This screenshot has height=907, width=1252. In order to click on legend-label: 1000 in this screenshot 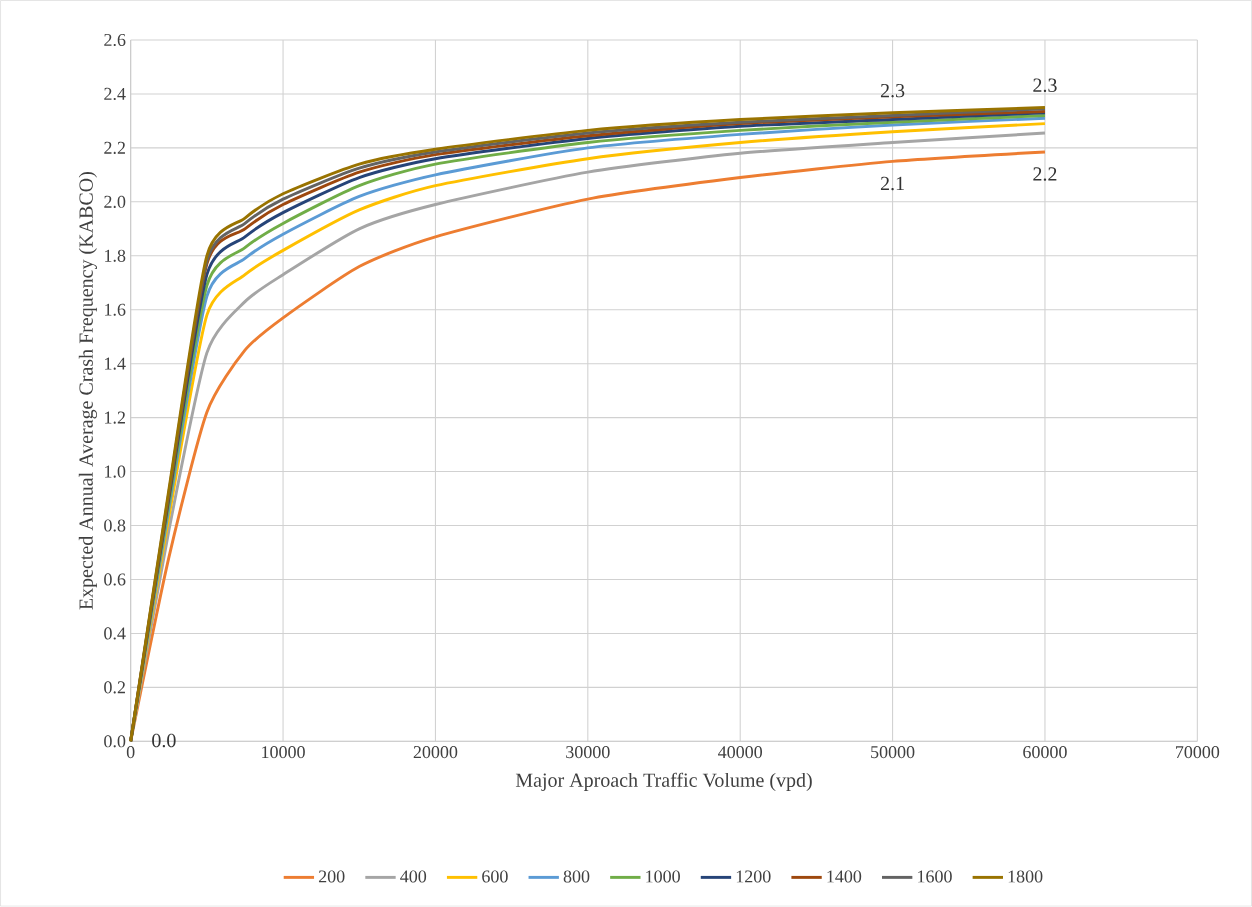, I will do `click(663, 876)`.